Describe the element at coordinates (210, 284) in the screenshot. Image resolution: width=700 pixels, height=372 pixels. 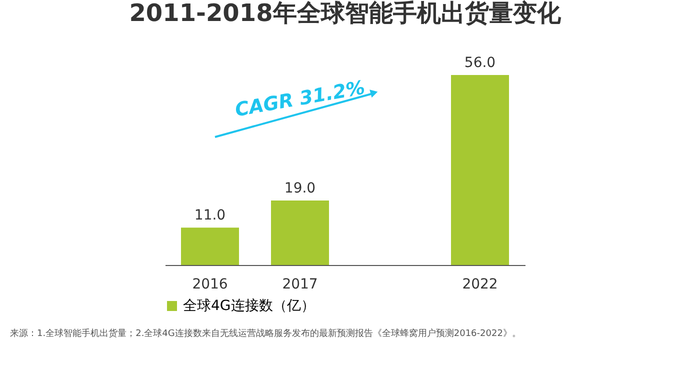
I see `x-tick-label: 2016` at that location.